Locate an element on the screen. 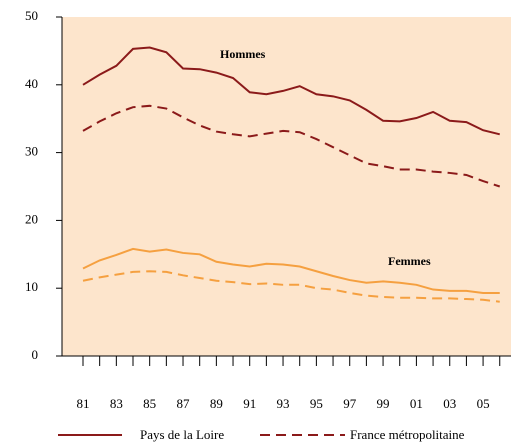  x-tick-label: 83 is located at coordinates (116, 403).